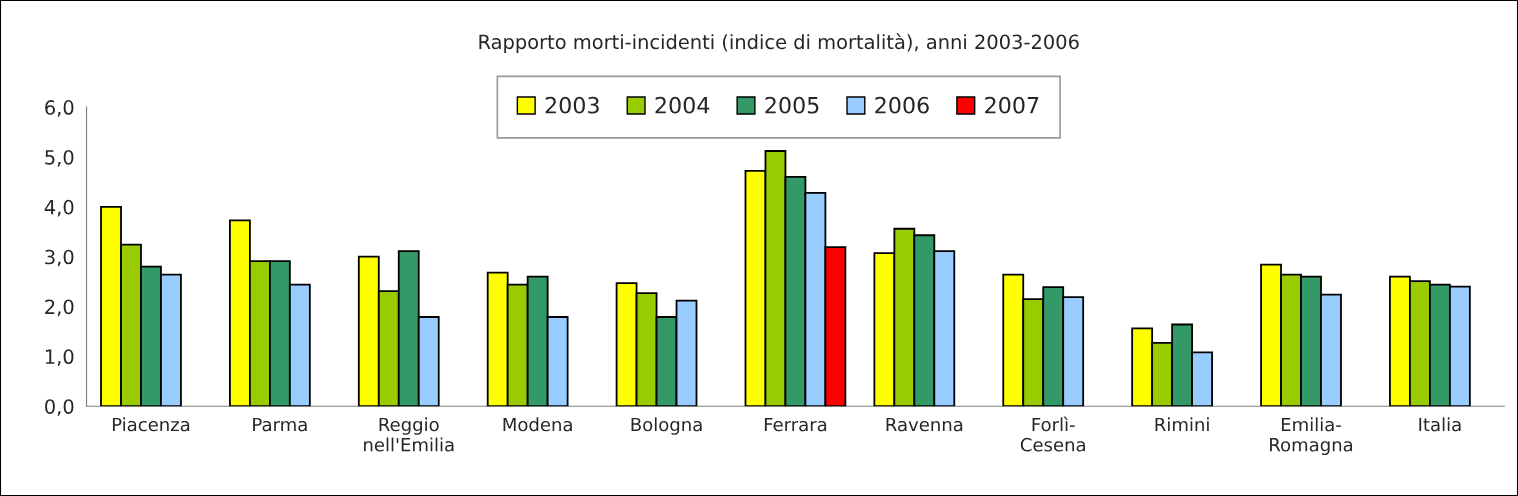 The height and width of the screenshot is (496, 1518). I want to click on legend-label: 2003, so click(572, 105).